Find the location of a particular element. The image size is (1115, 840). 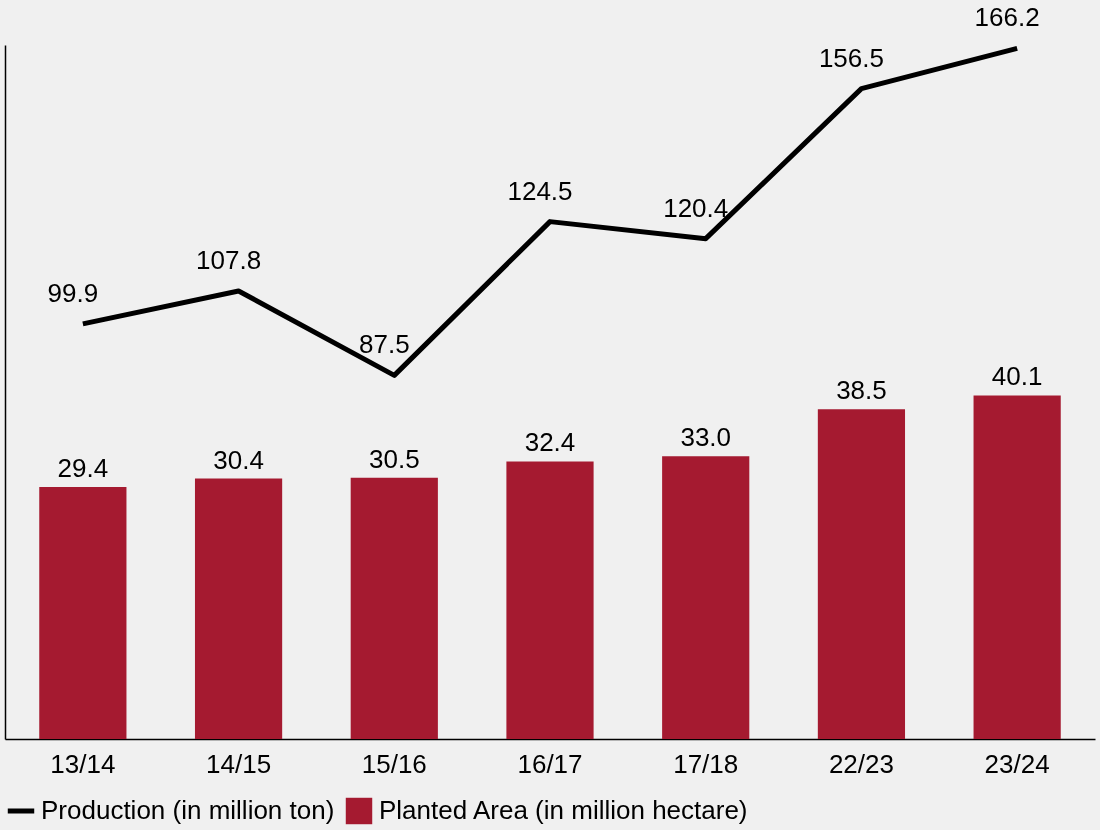

data-label: 156.5 is located at coordinates (851, 57).